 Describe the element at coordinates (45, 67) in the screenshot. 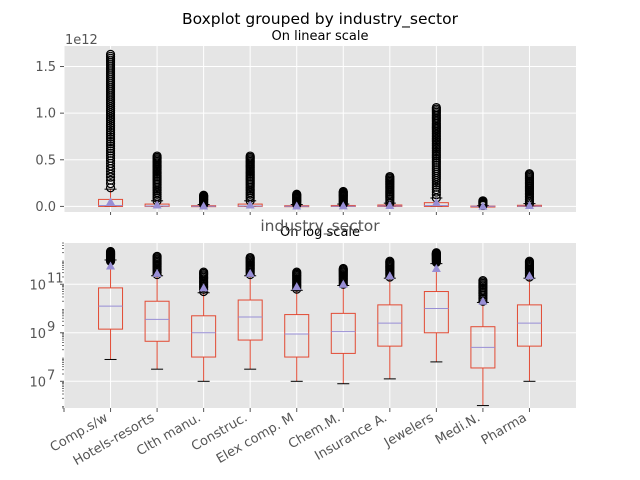

I see `linear-y-tick-label: 1.5` at that location.